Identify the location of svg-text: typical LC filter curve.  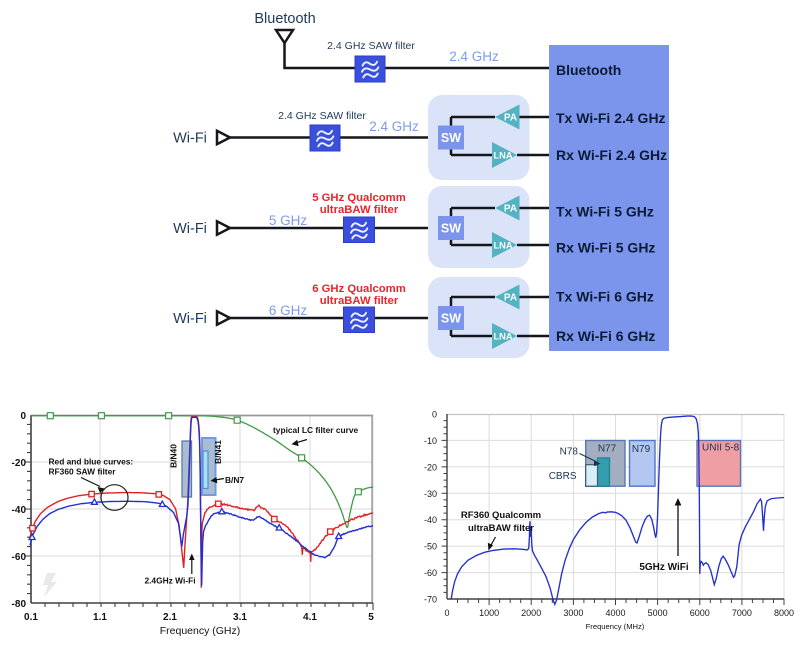
(316, 430).